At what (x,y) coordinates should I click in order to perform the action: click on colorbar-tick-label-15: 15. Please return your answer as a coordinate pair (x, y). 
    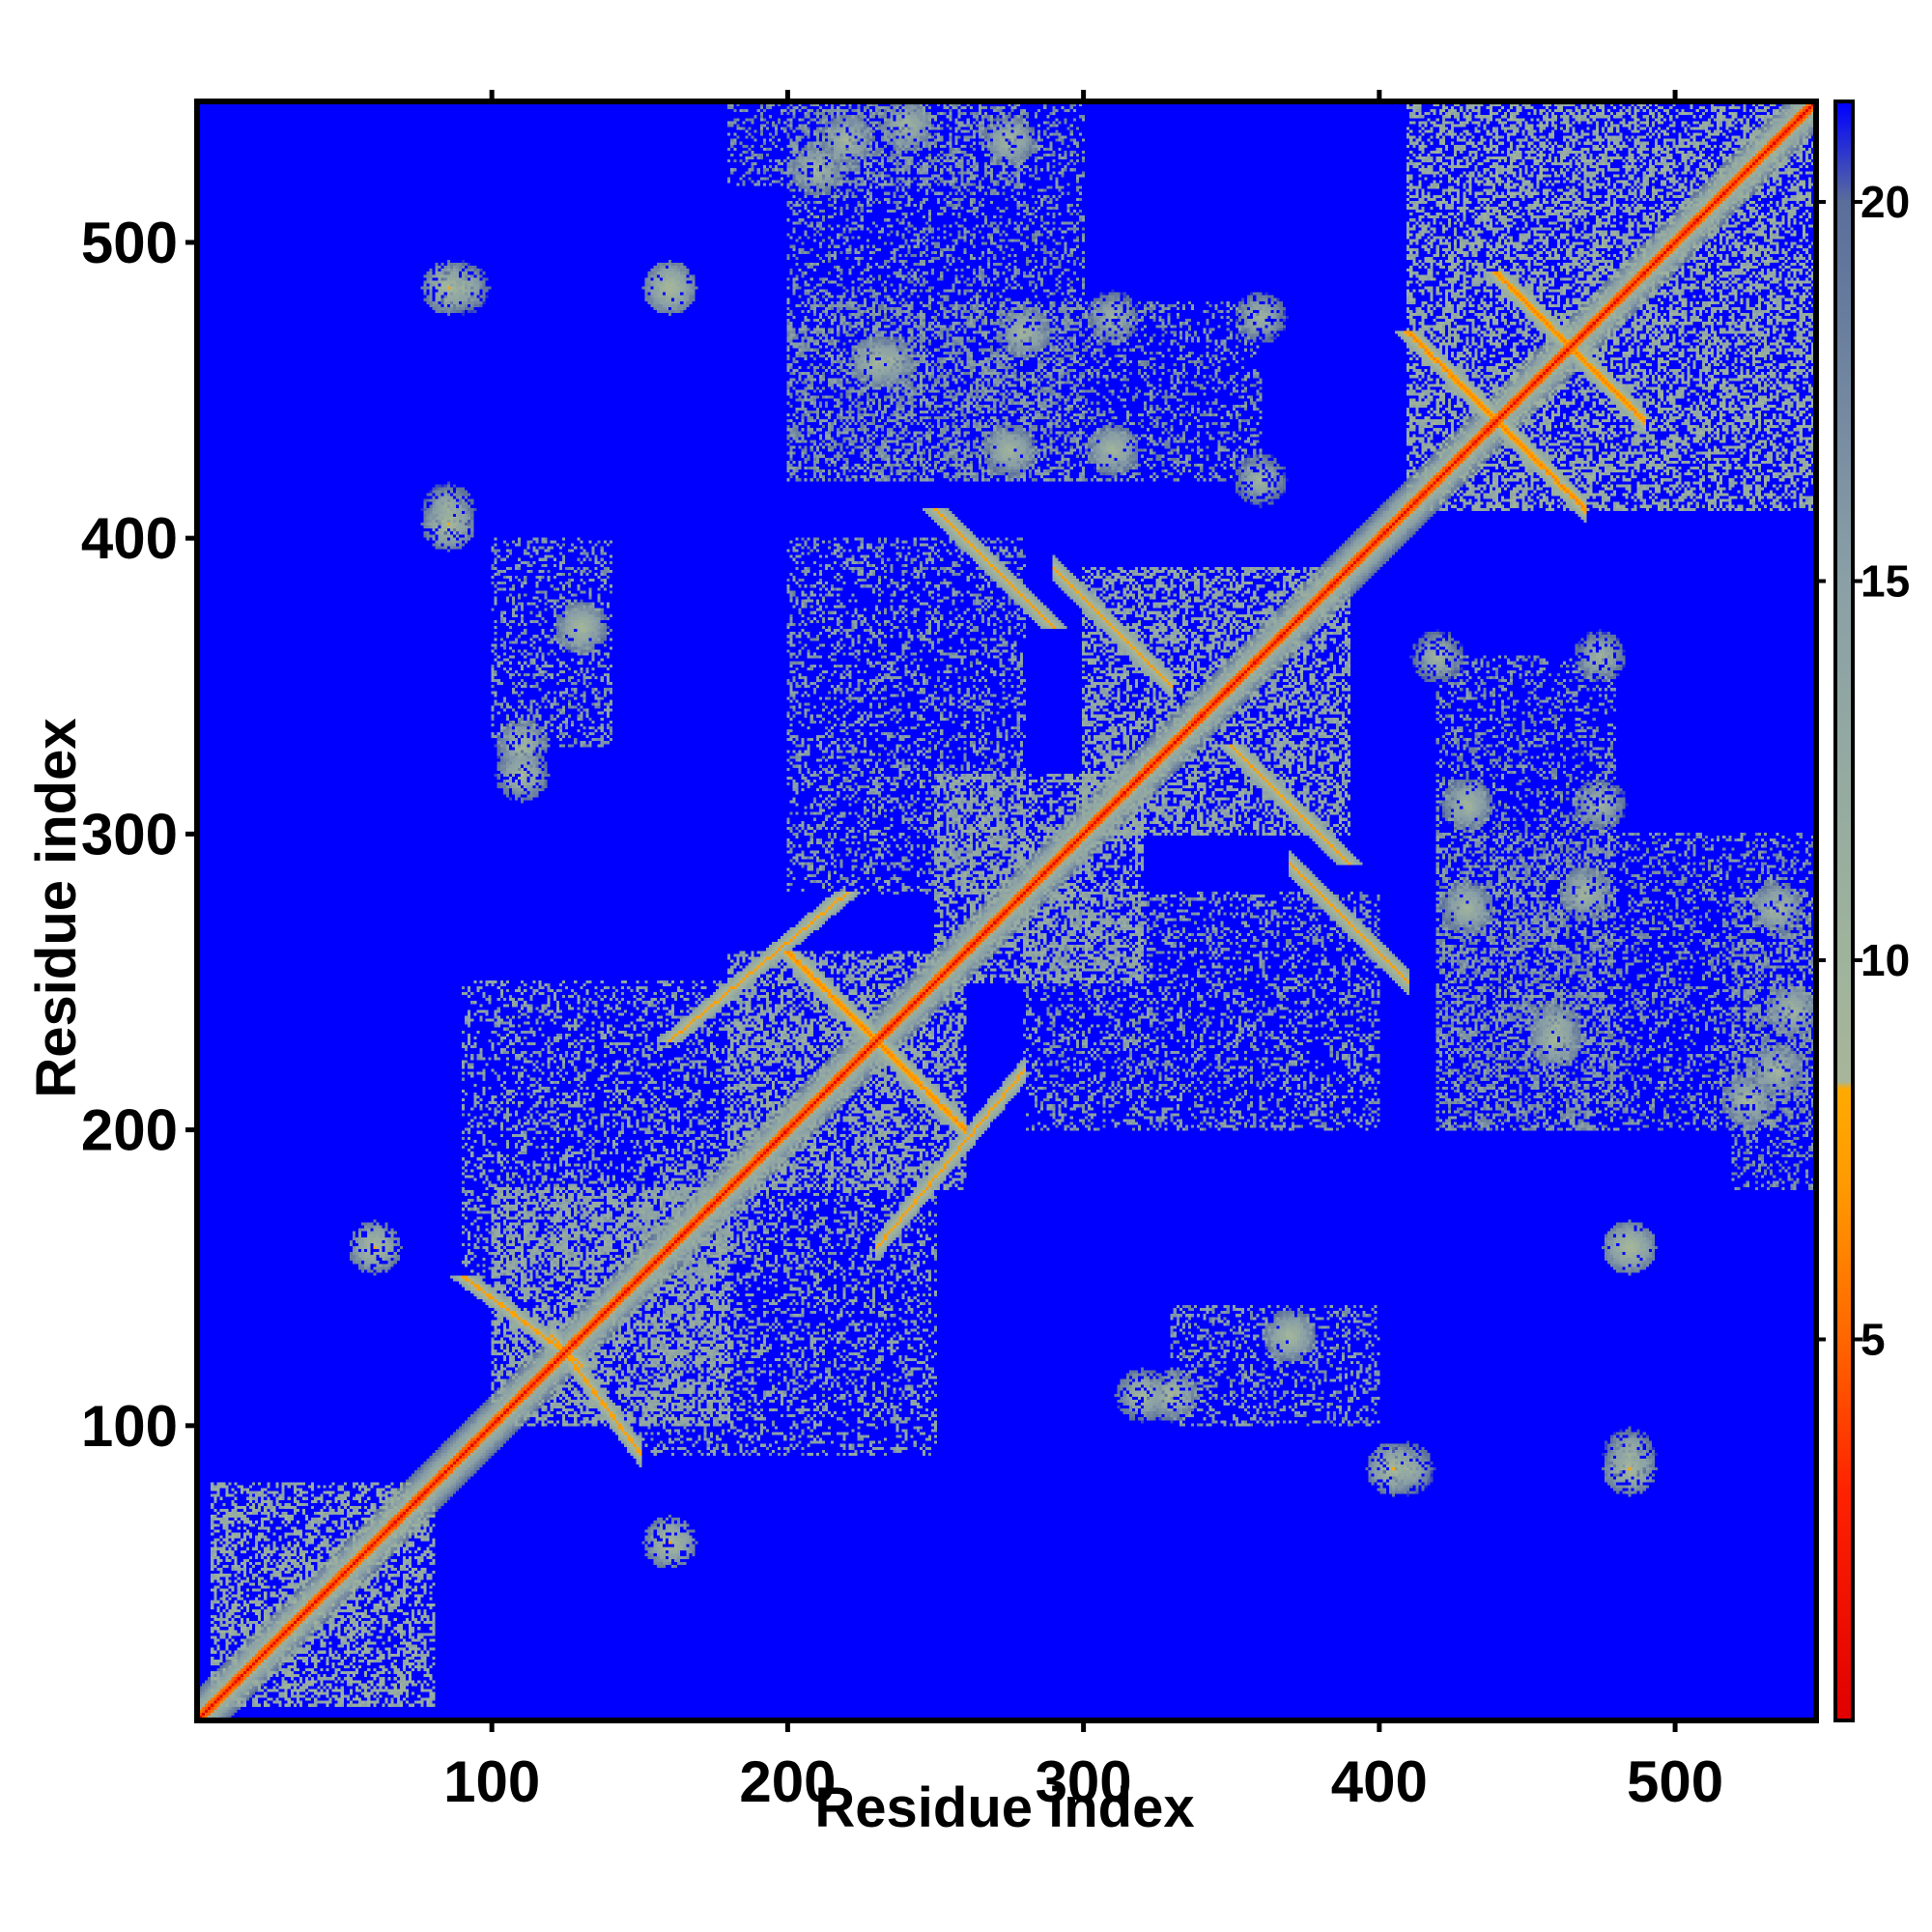
    Looking at the image, I should click on (1885, 581).